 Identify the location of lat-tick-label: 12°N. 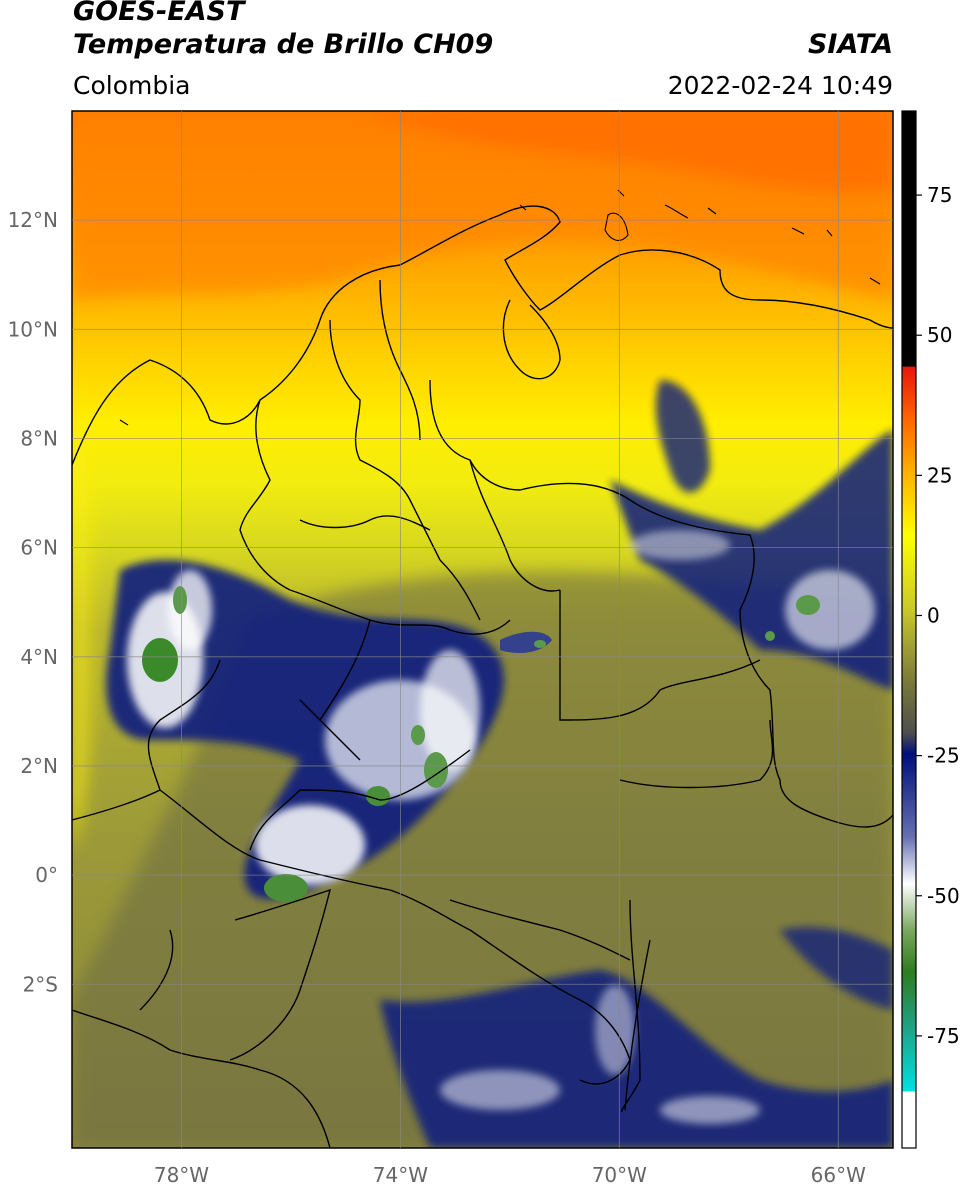
(33, 220).